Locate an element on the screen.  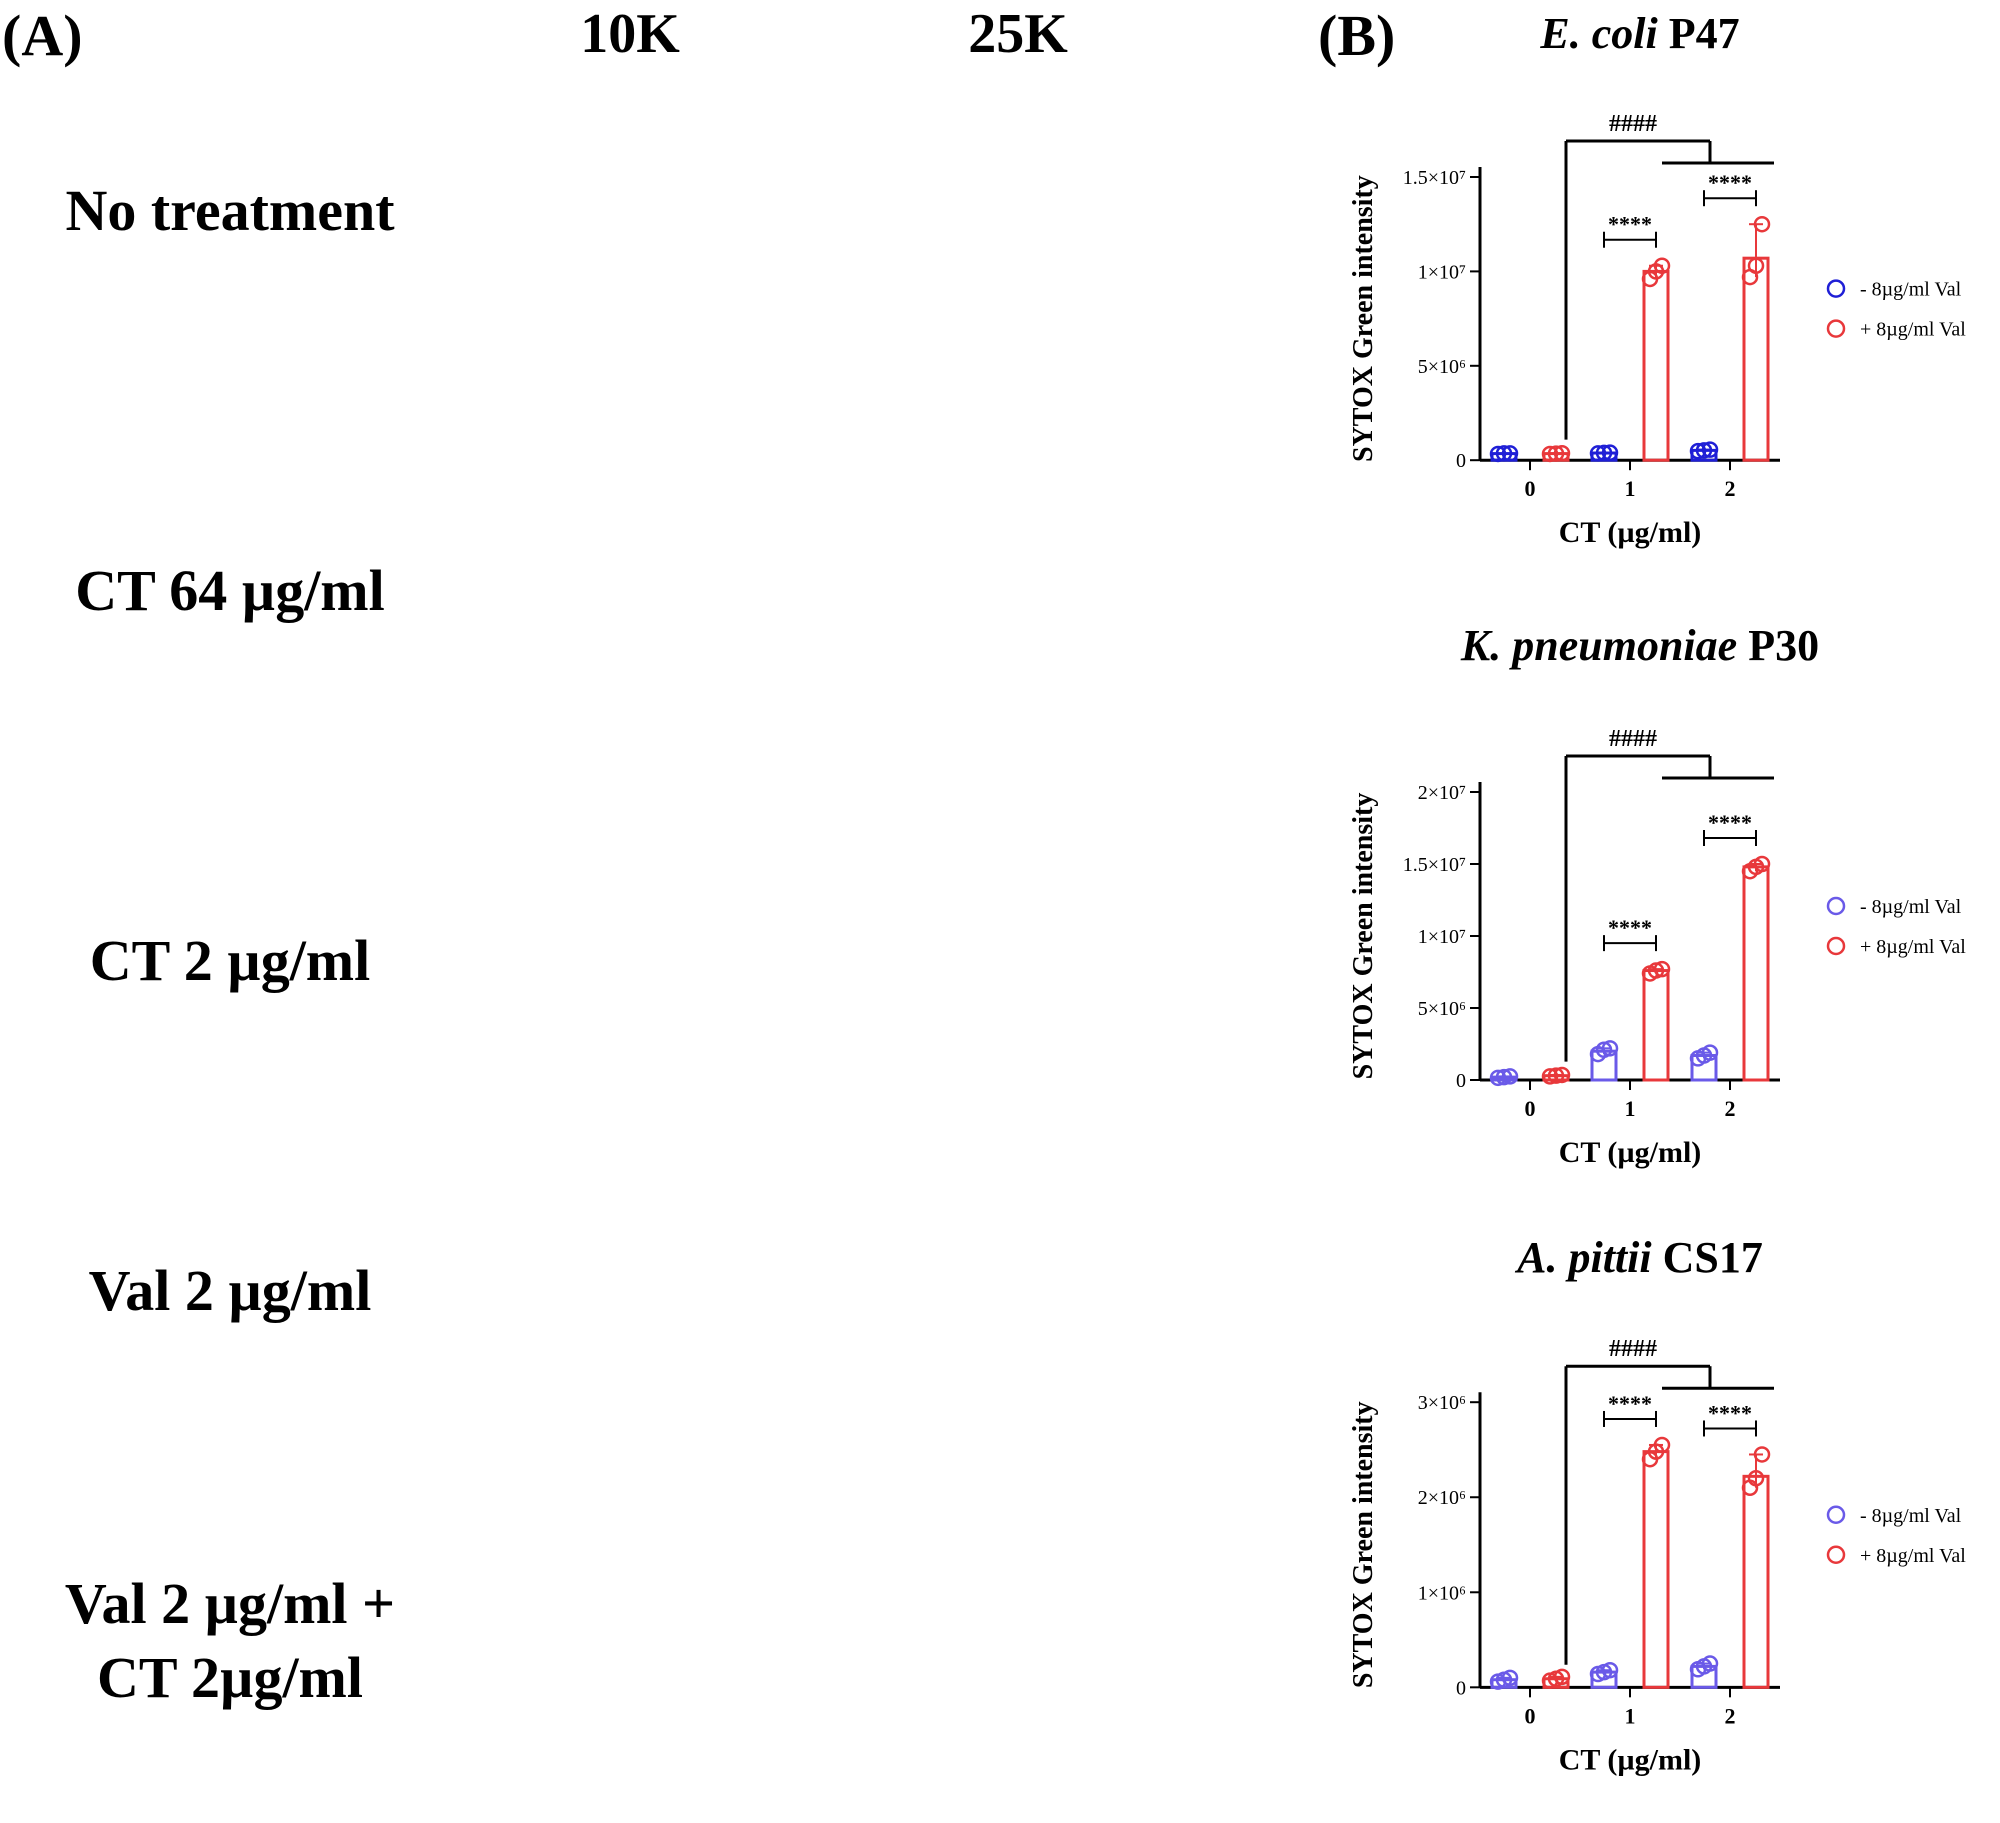
chart-title-italic: A. pittii is located at coordinates (1583, 1257).